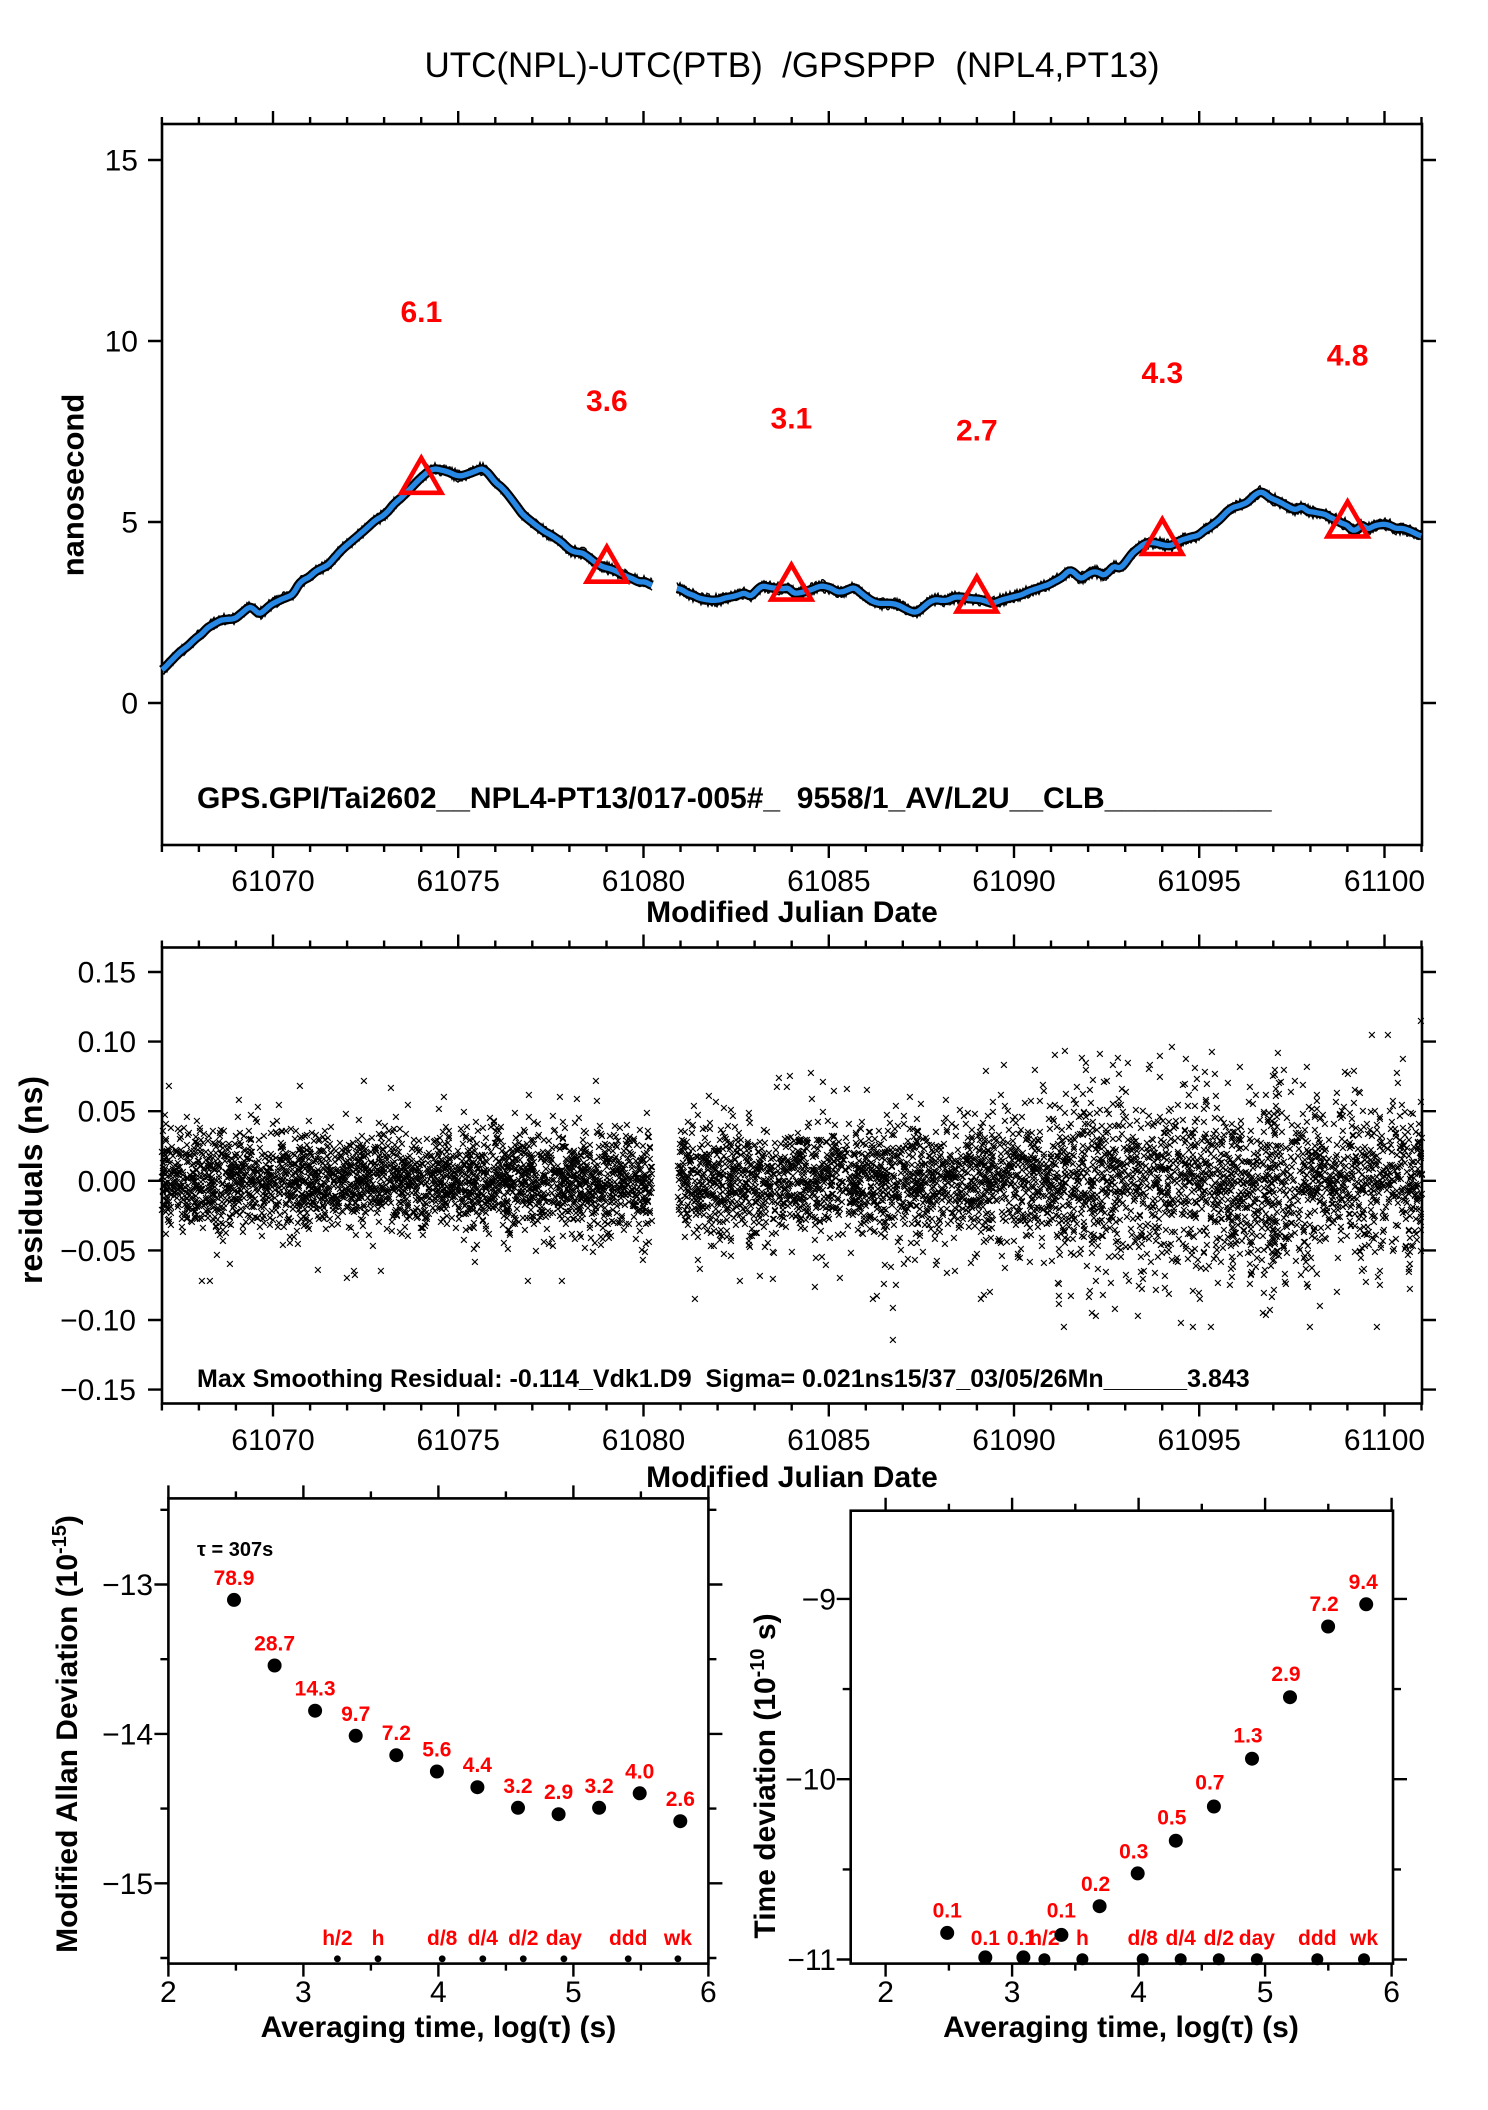 The image size is (1488, 2110). I want to click on svg-text: nanosecond, so click(73, 485).